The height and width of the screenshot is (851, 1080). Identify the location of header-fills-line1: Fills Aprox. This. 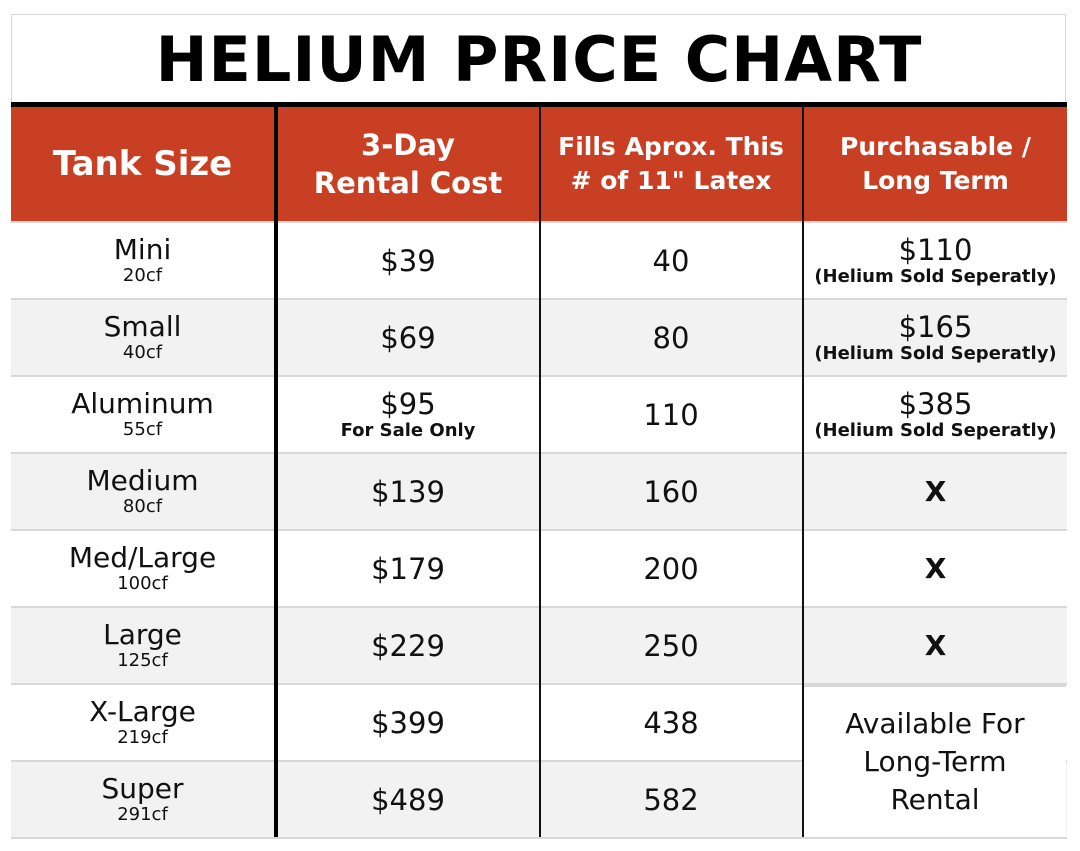
(671, 146).